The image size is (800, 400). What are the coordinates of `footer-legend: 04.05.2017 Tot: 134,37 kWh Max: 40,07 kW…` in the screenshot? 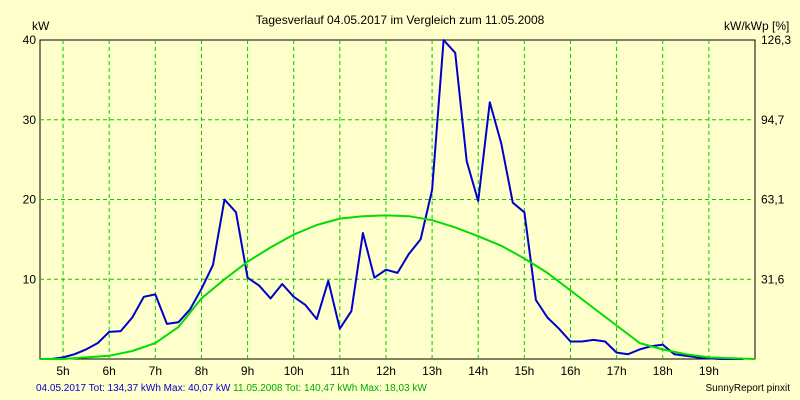 It's located at (231, 388).